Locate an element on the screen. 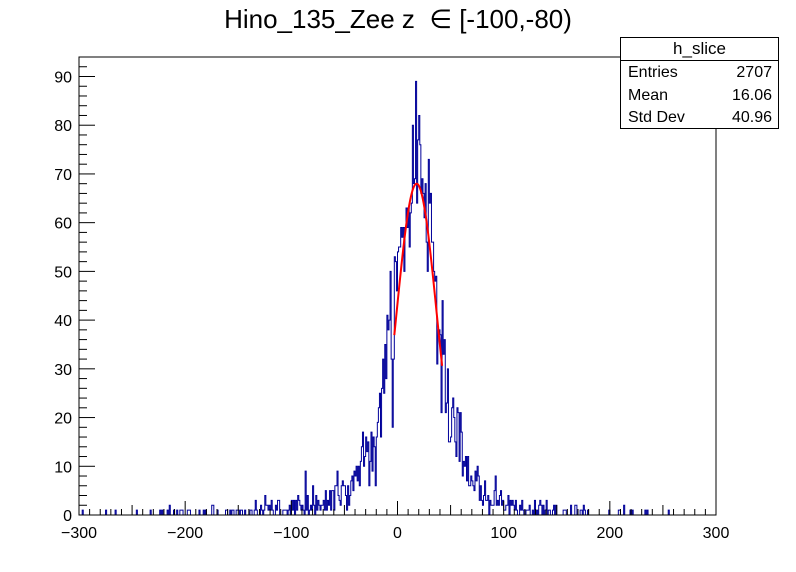 The height and width of the screenshot is (572, 796). stats-box-title: h_slice is located at coordinates (699, 49).